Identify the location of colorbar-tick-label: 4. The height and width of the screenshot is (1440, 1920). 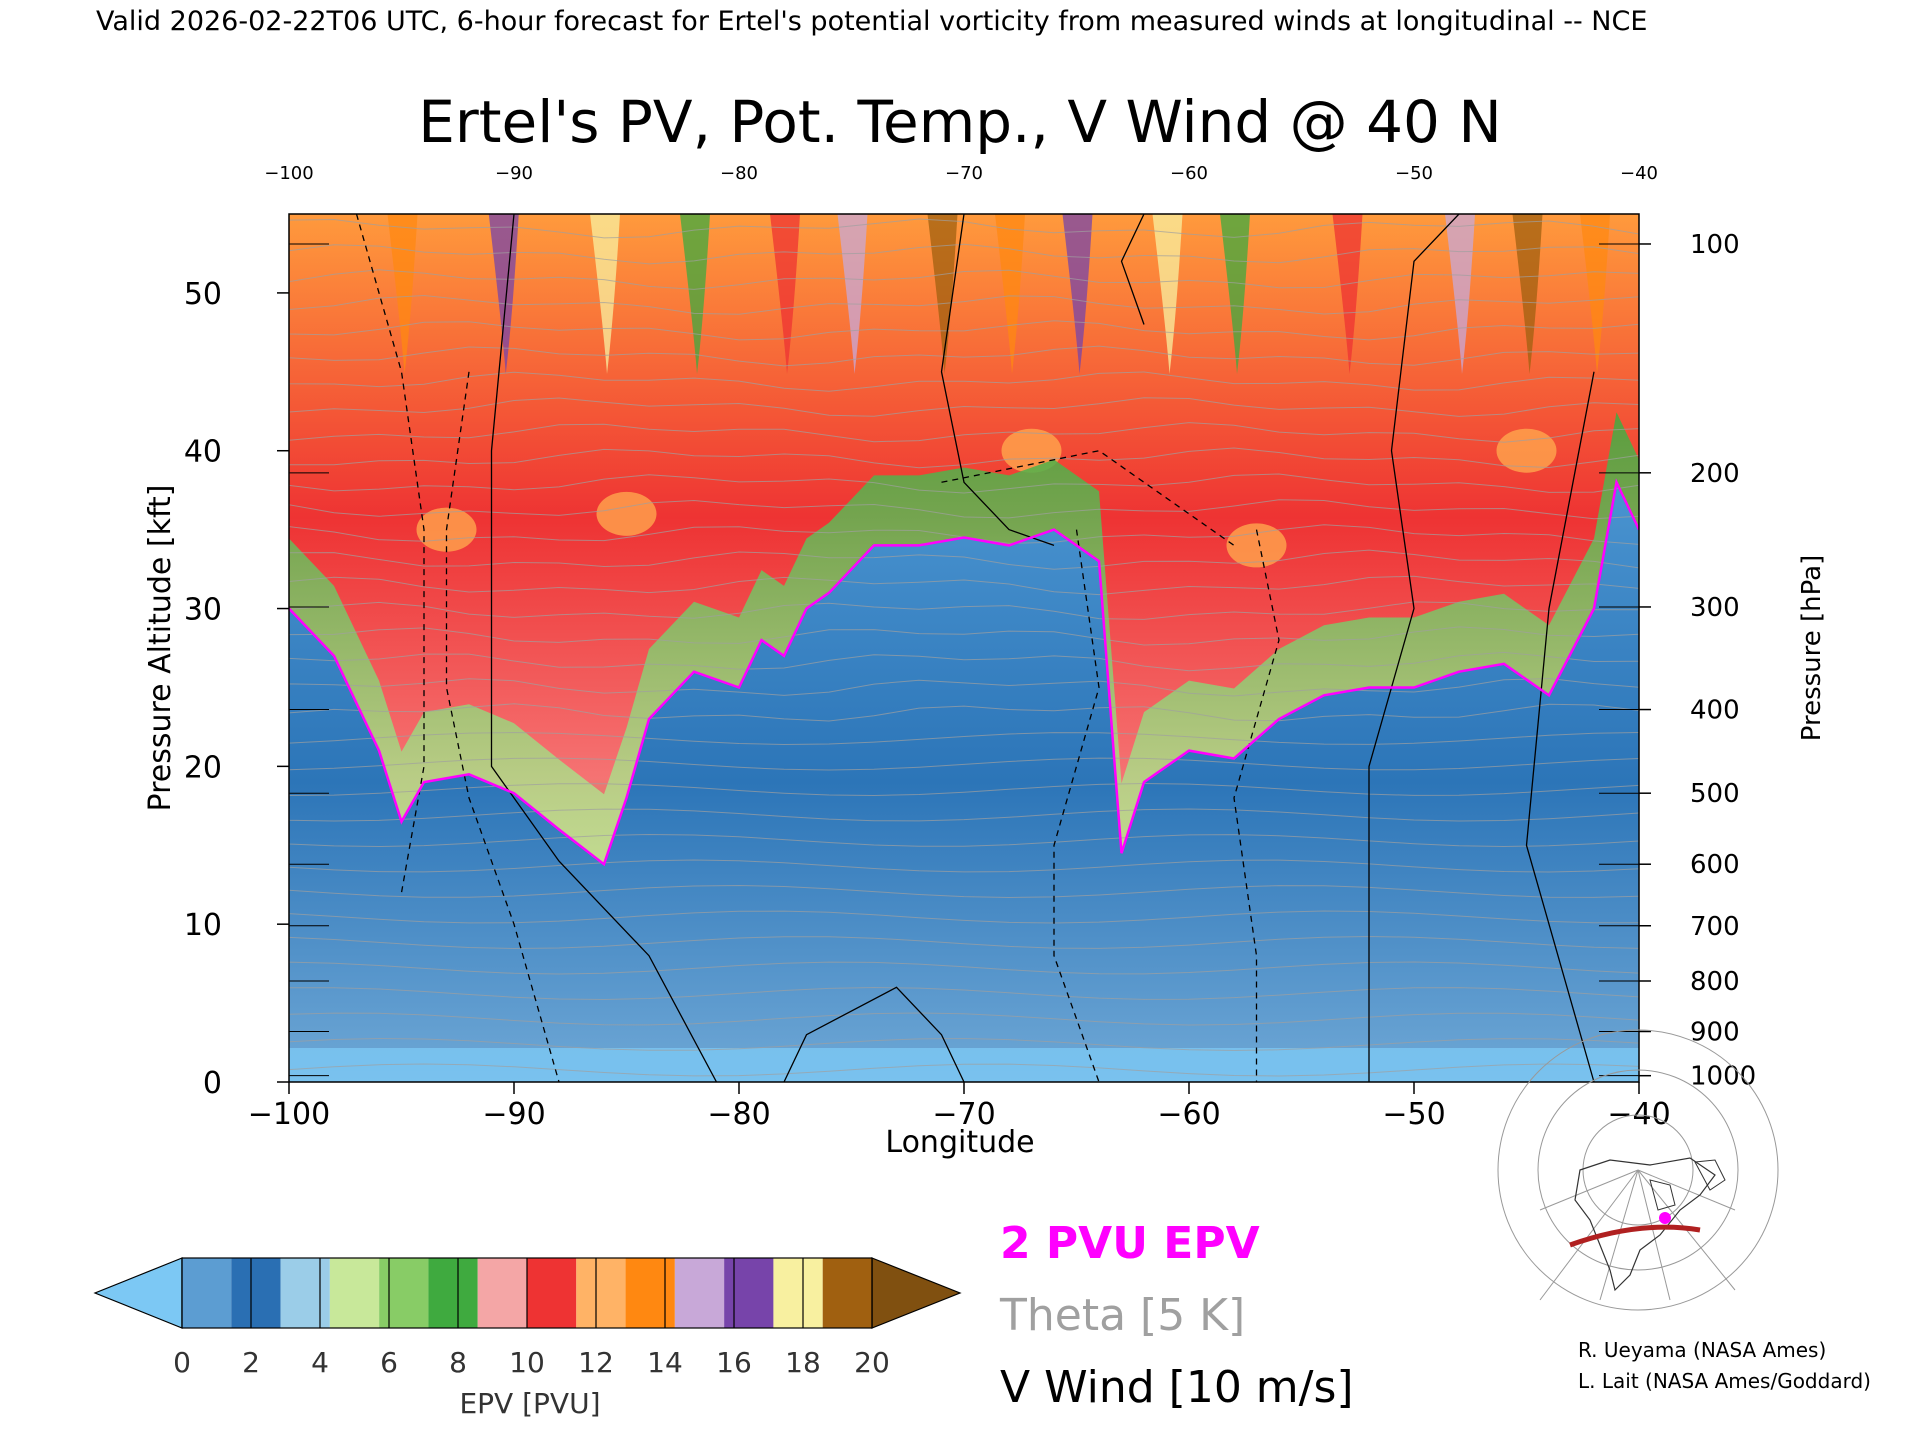
(320, 1362).